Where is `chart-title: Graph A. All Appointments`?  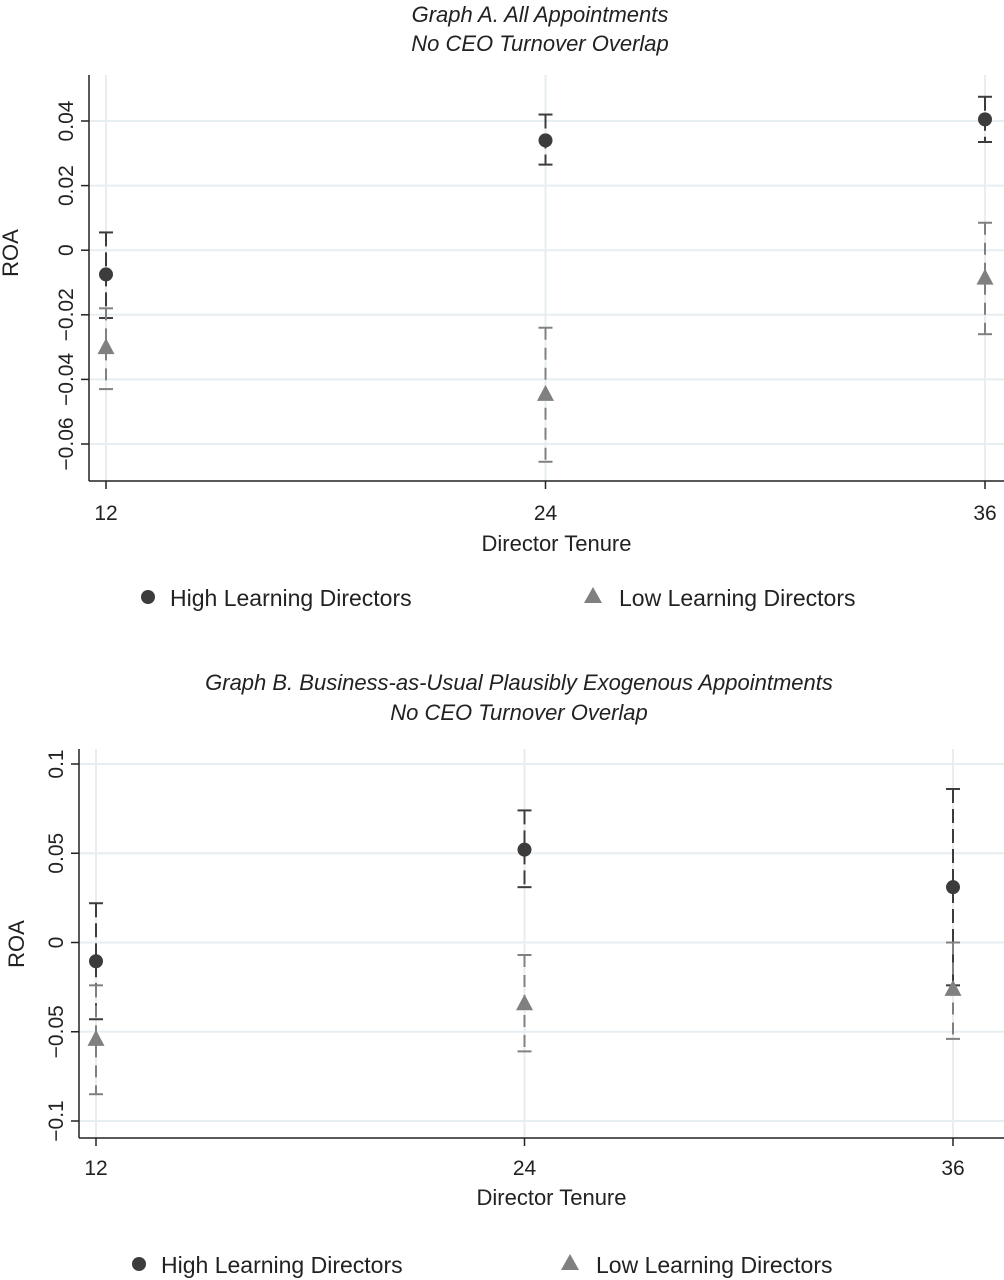 chart-title: Graph A. All Appointments is located at coordinates (540, 14).